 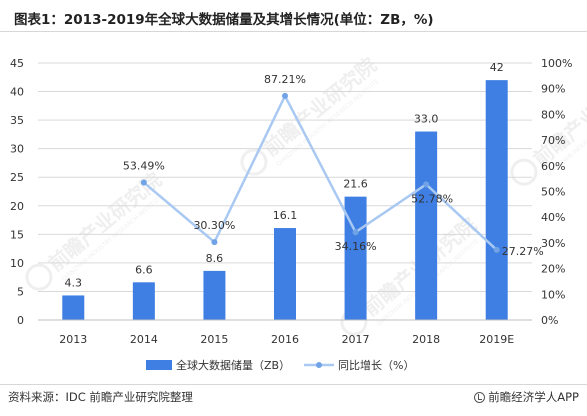 What do you see at coordinates (17, 263) in the screenshot?
I see `y-left-tick-label: 10` at bounding box center [17, 263].